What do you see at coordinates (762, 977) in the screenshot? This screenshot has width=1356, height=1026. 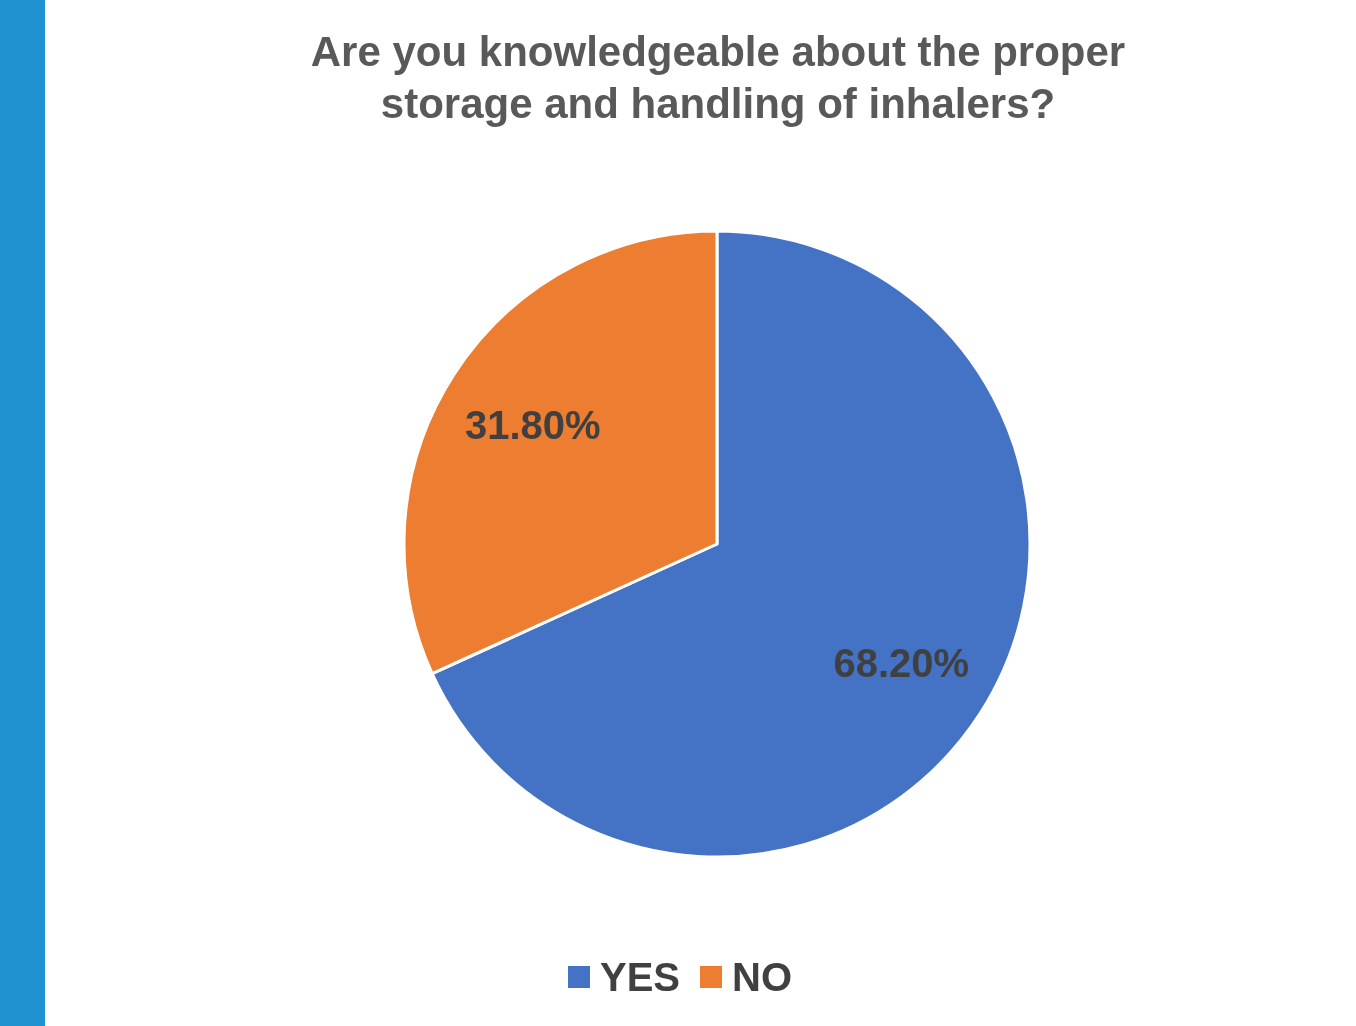 I see `legend-label: NO` at bounding box center [762, 977].